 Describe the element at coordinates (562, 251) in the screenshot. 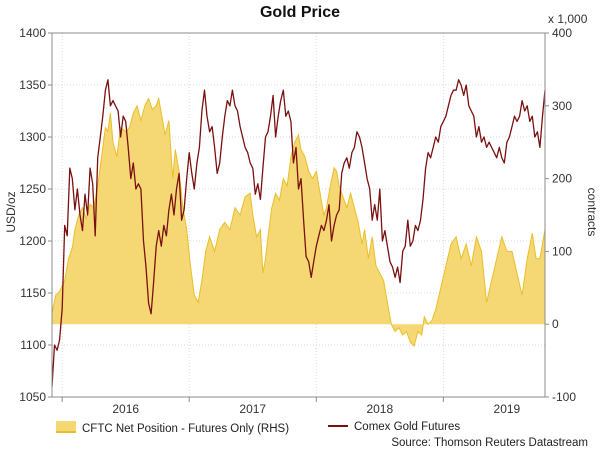

I see `right-tick-label: 100` at that location.